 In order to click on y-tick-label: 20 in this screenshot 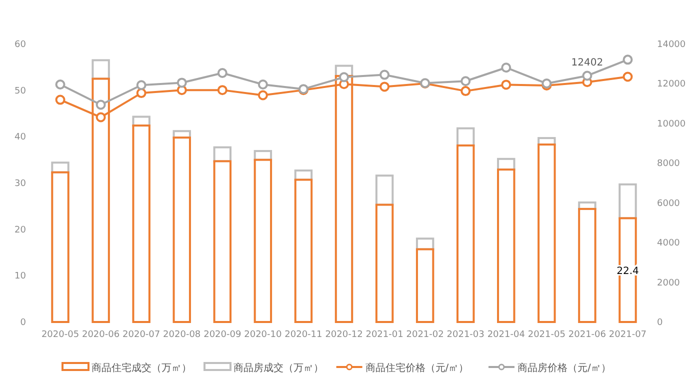, I will do `click(20, 230)`.